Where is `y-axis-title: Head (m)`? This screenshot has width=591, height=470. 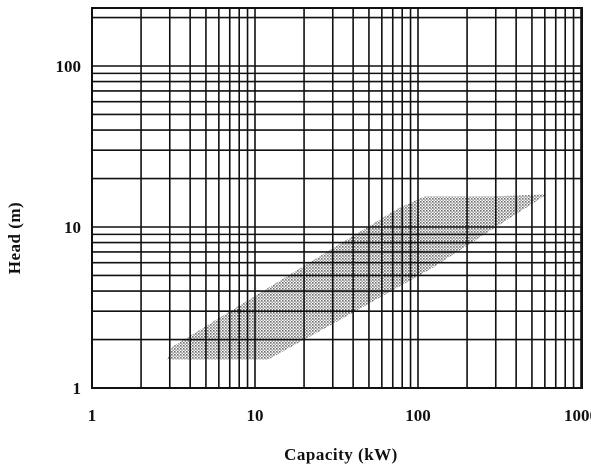 y-axis-title: Head (m) is located at coordinates (14, 238).